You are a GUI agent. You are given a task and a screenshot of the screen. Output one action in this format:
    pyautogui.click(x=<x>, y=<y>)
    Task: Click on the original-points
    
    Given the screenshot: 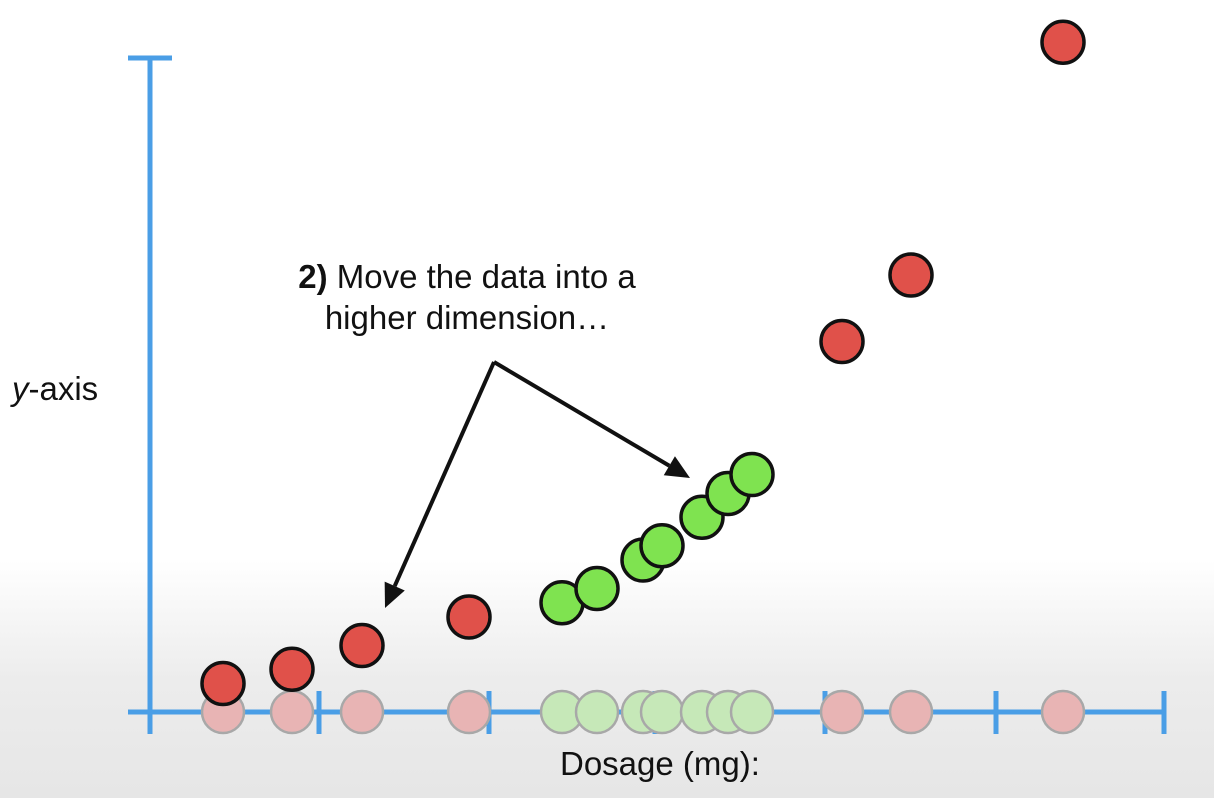 What is the action you would take?
    pyautogui.click(x=643, y=712)
    